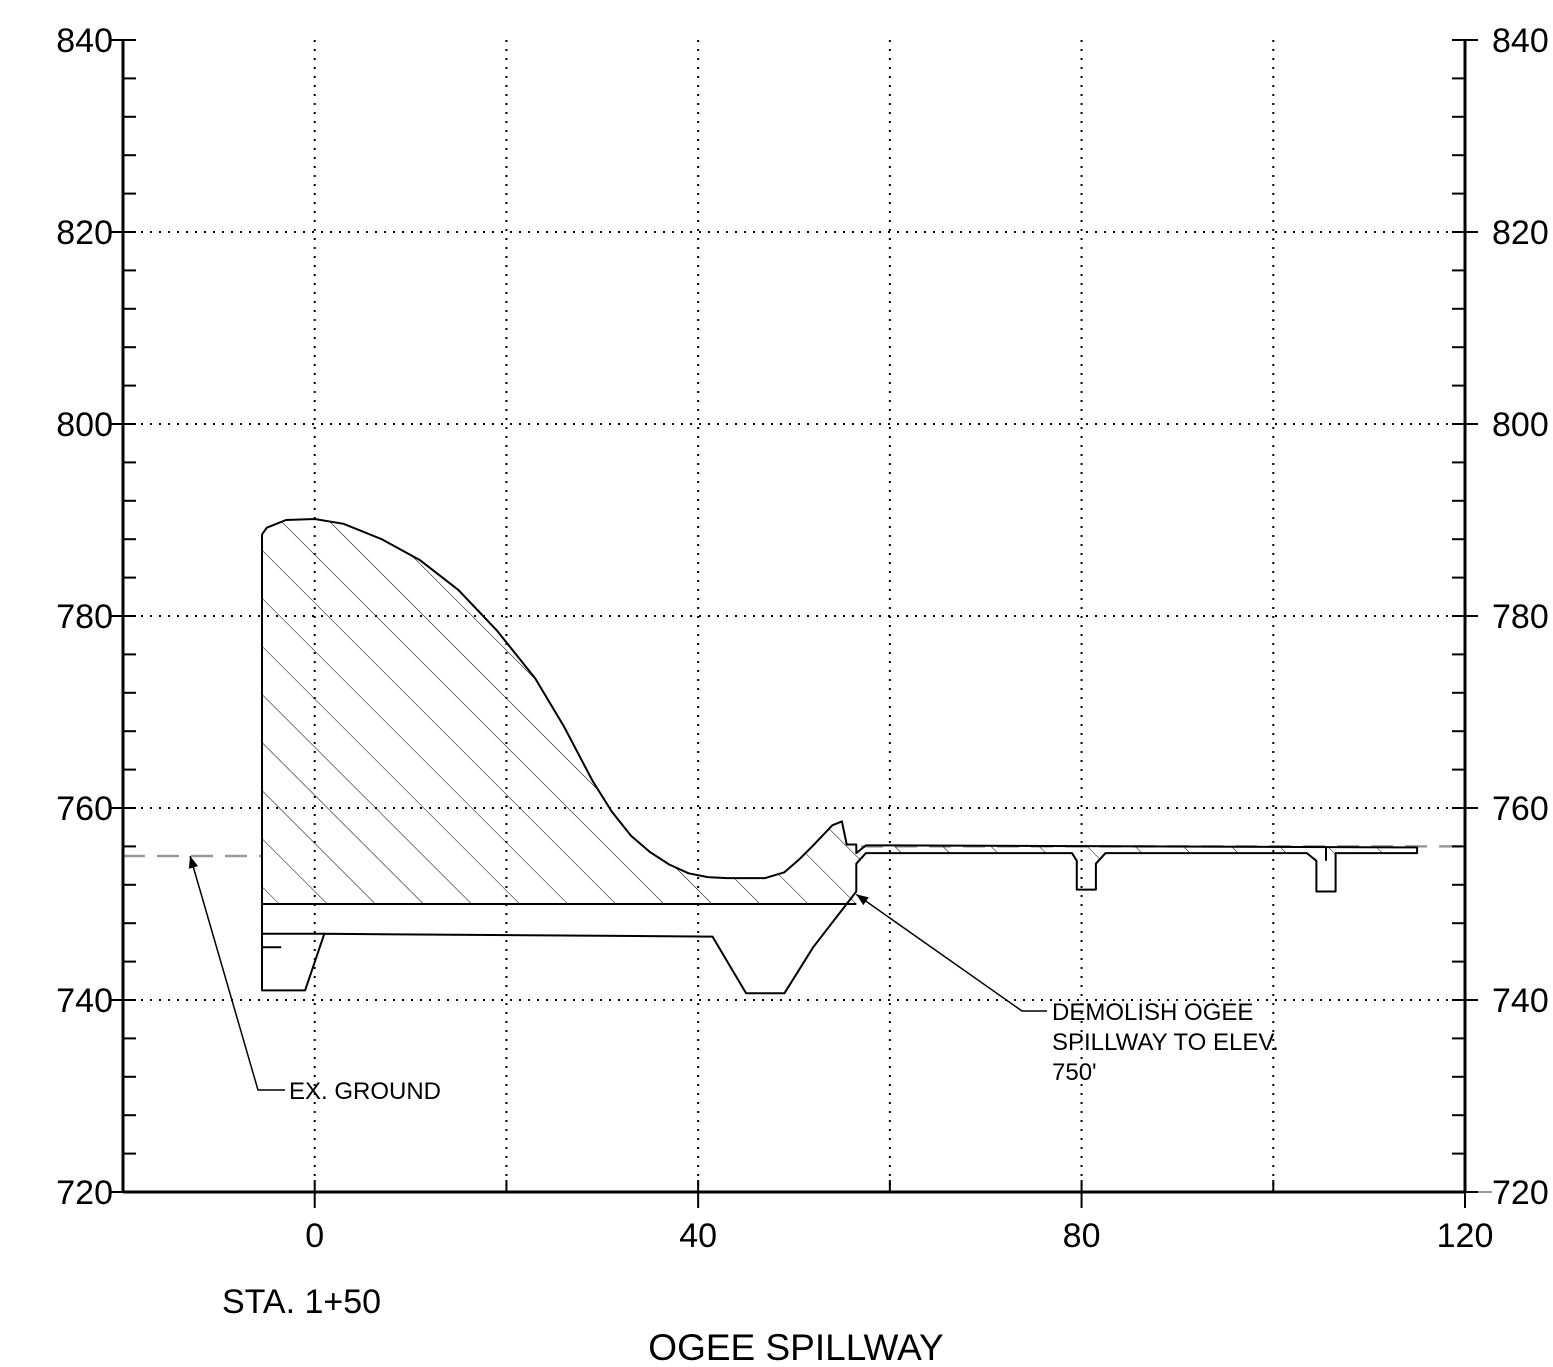 The height and width of the screenshot is (1367, 1553). What do you see at coordinates (314, 1236) in the screenshot?
I see `x-tick-label: 0` at bounding box center [314, 1236].